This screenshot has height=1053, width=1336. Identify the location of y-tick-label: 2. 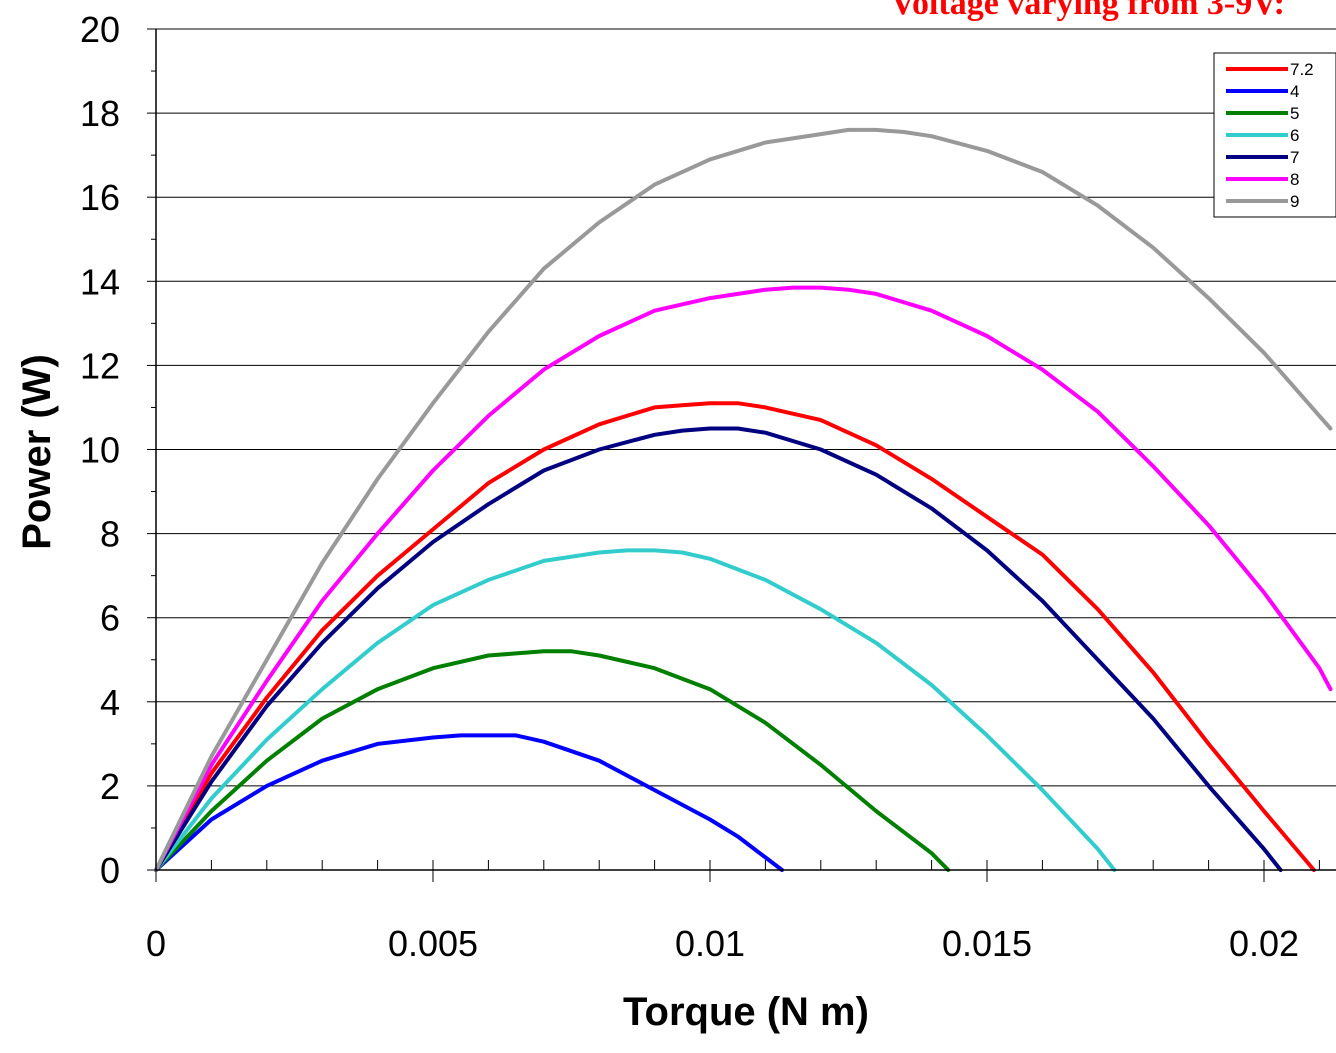
(110, 786).